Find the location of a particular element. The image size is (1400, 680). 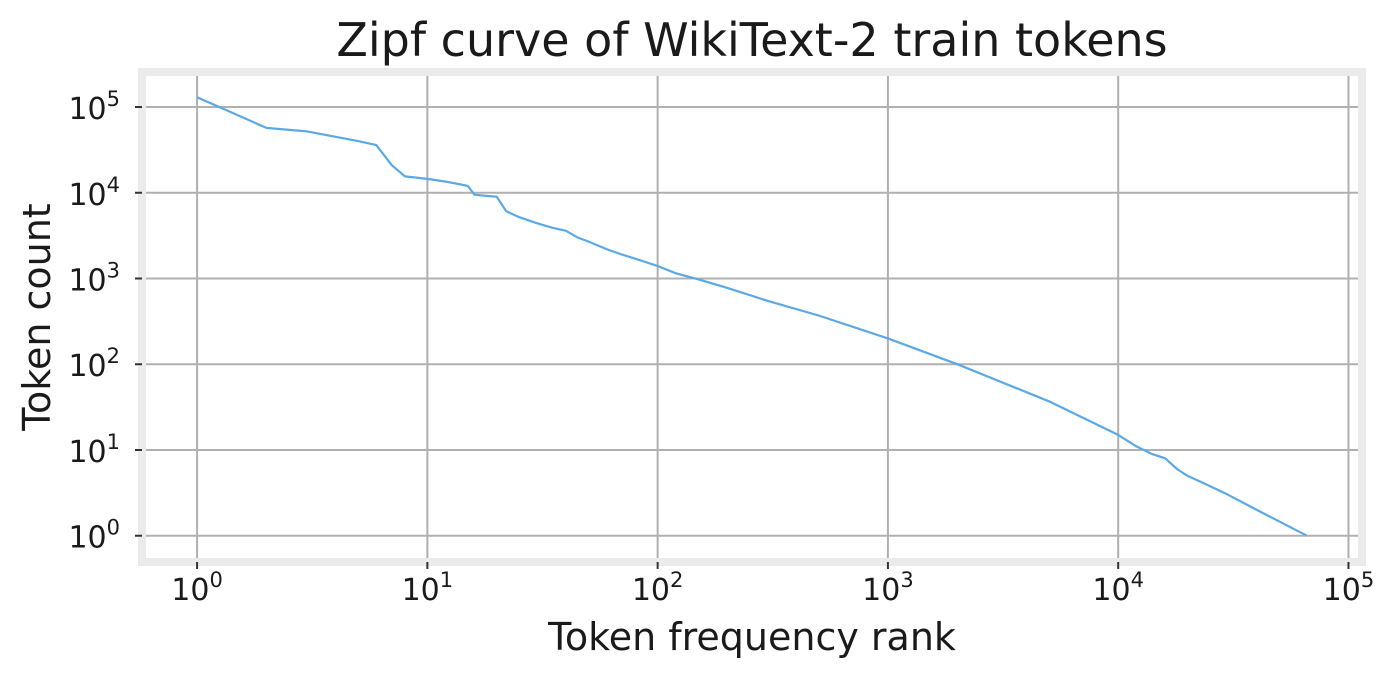

y-tick-label-3: 10³ is located at coordinates (94, 279).